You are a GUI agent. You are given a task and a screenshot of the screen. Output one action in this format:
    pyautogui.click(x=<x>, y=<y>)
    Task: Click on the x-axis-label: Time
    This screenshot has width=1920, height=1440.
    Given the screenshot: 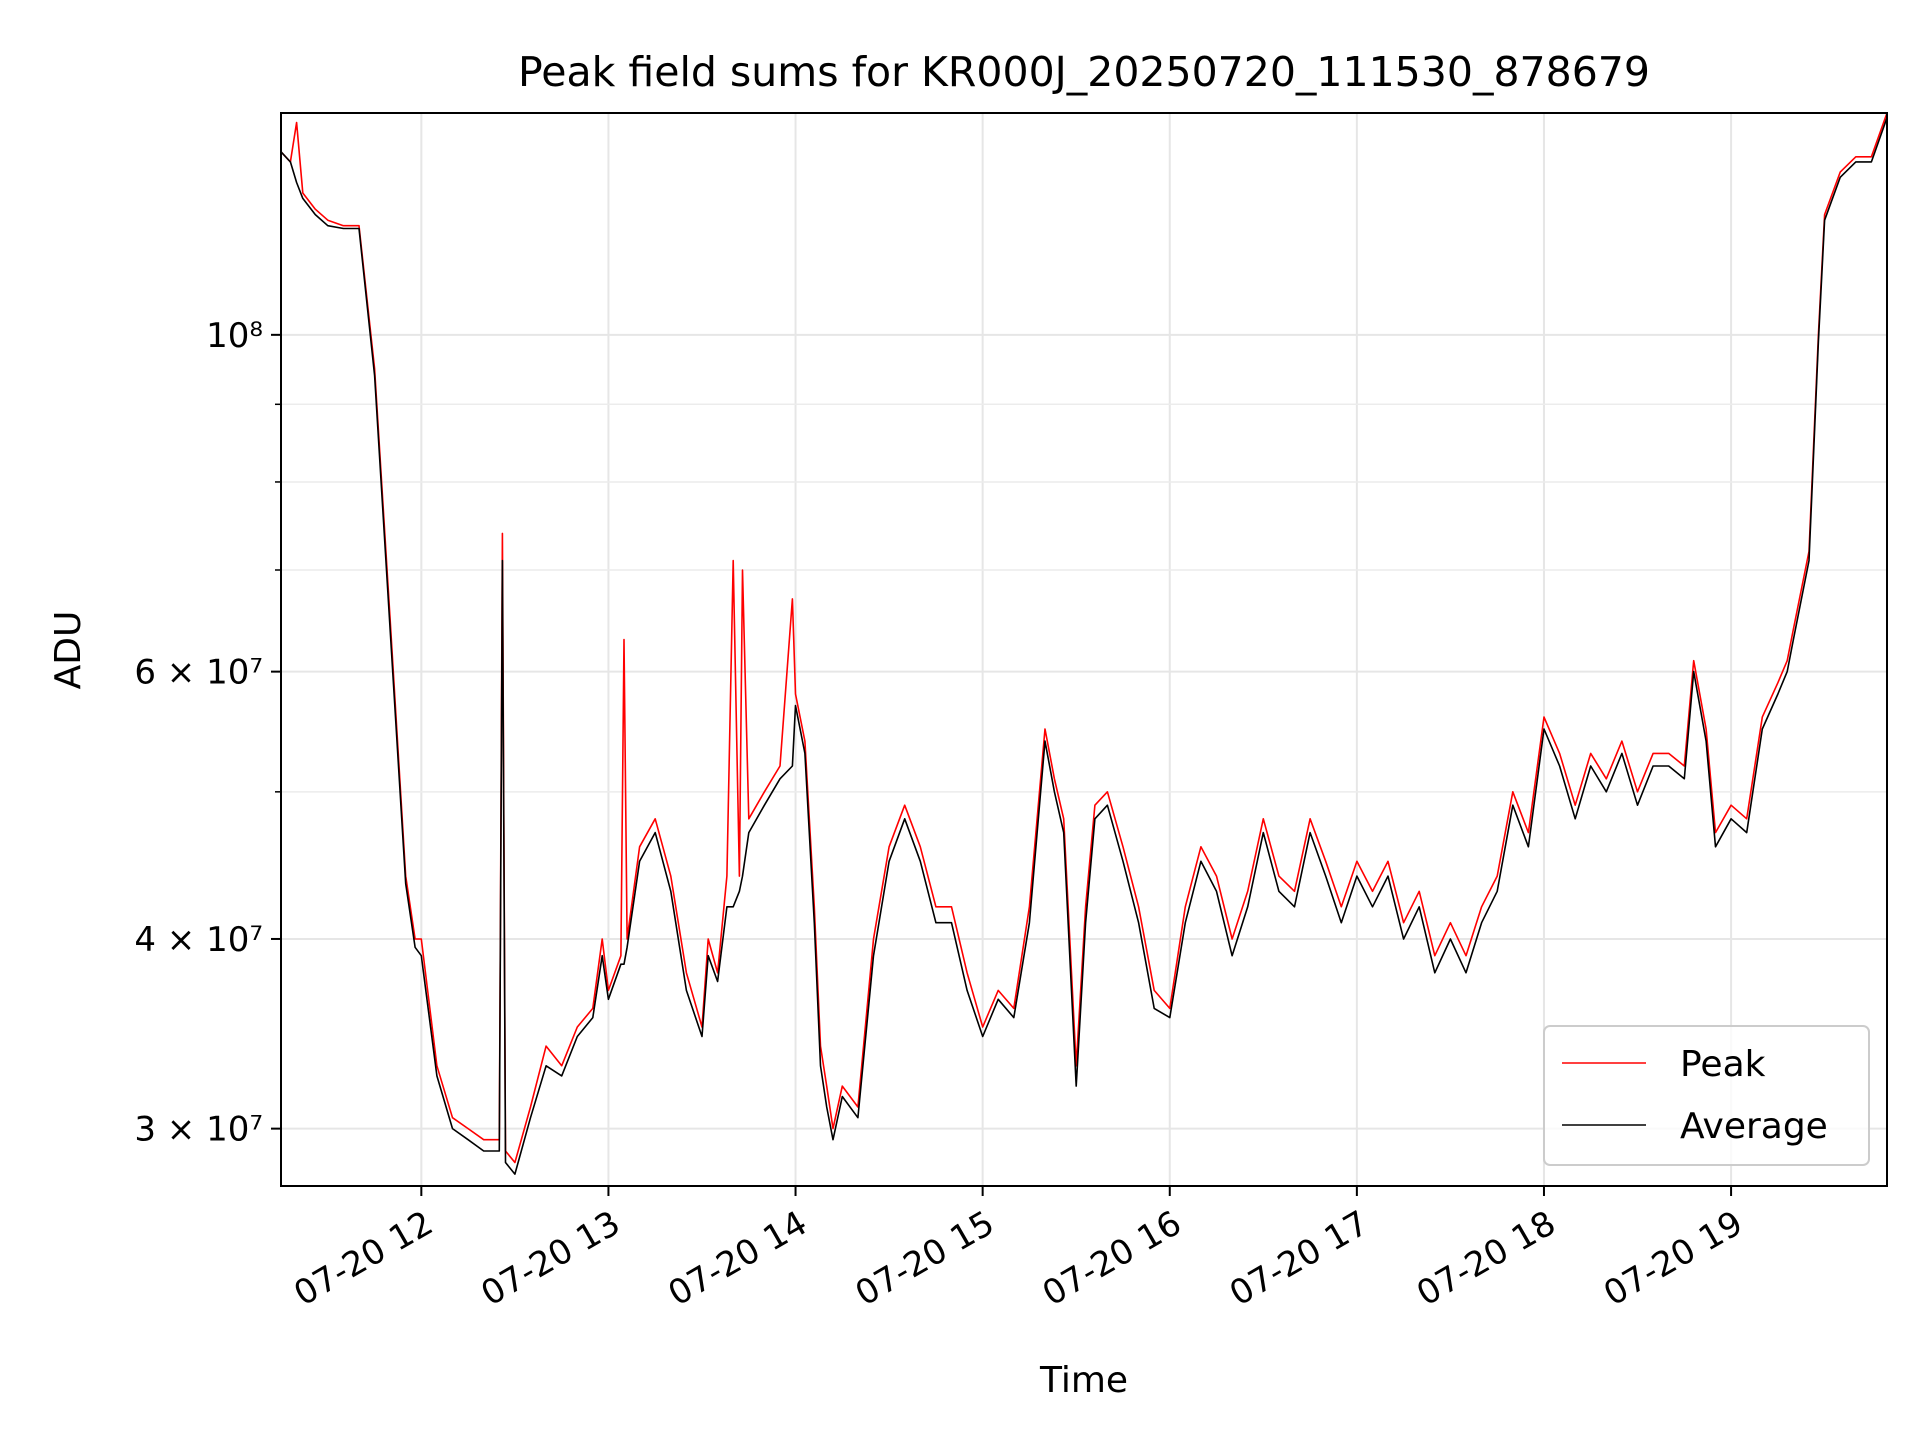 What is the action you would take?
    pyautogui.click(x=1083, y=1380)
    